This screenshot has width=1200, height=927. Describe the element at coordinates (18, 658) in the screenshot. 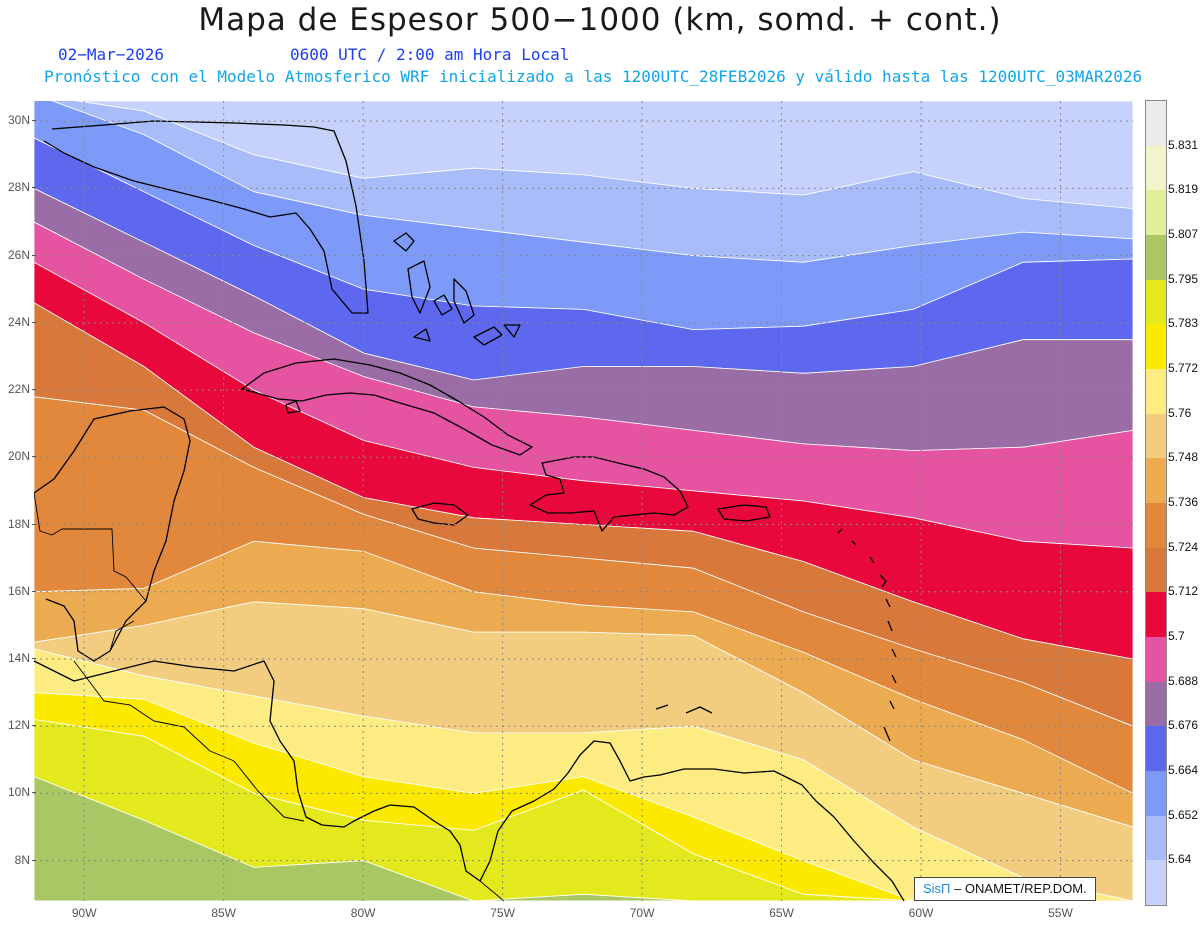

I see `latitude-label: 14N` at that location.